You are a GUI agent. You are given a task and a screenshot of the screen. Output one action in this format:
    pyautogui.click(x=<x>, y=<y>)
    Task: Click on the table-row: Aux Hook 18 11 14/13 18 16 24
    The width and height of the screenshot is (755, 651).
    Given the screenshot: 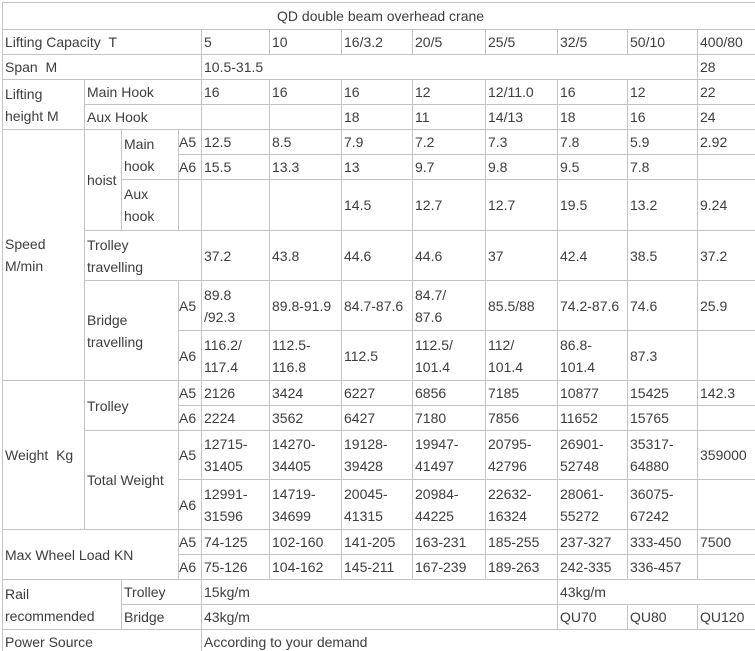 What is the action you would take?
    pyautogui.click(x=379, y=117)
    